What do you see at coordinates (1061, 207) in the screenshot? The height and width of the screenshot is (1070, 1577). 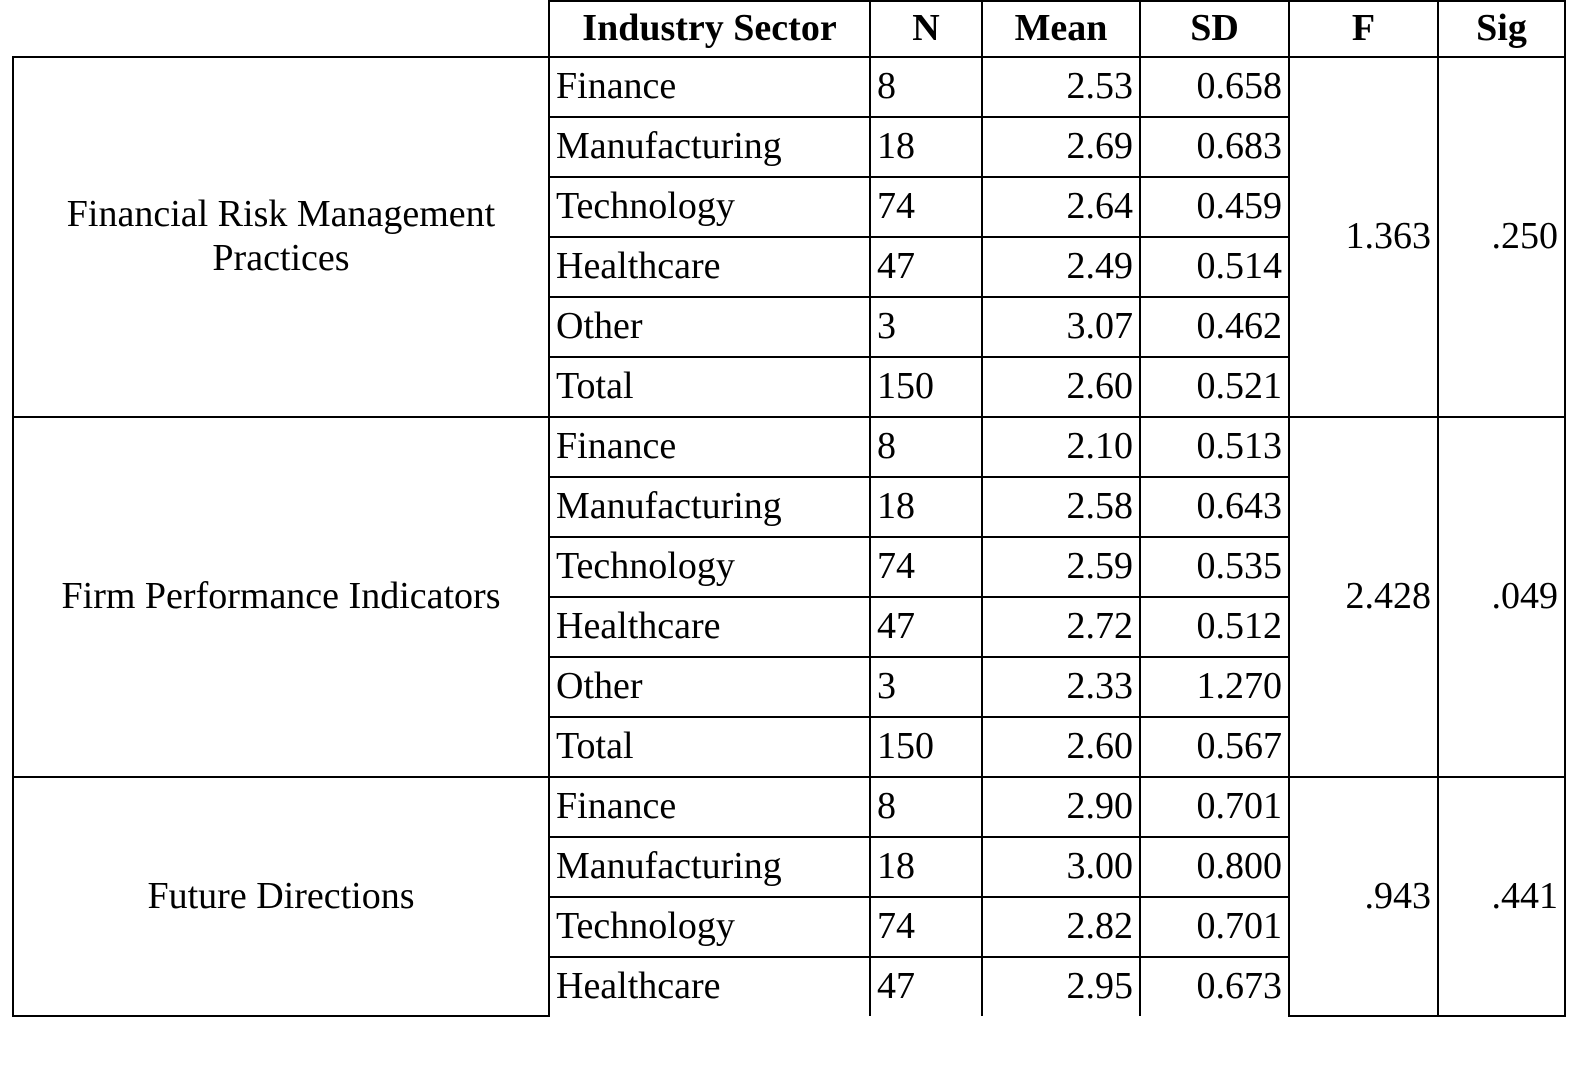 I see `mean-cell: 2.64` at bounding box center [1061, 207].